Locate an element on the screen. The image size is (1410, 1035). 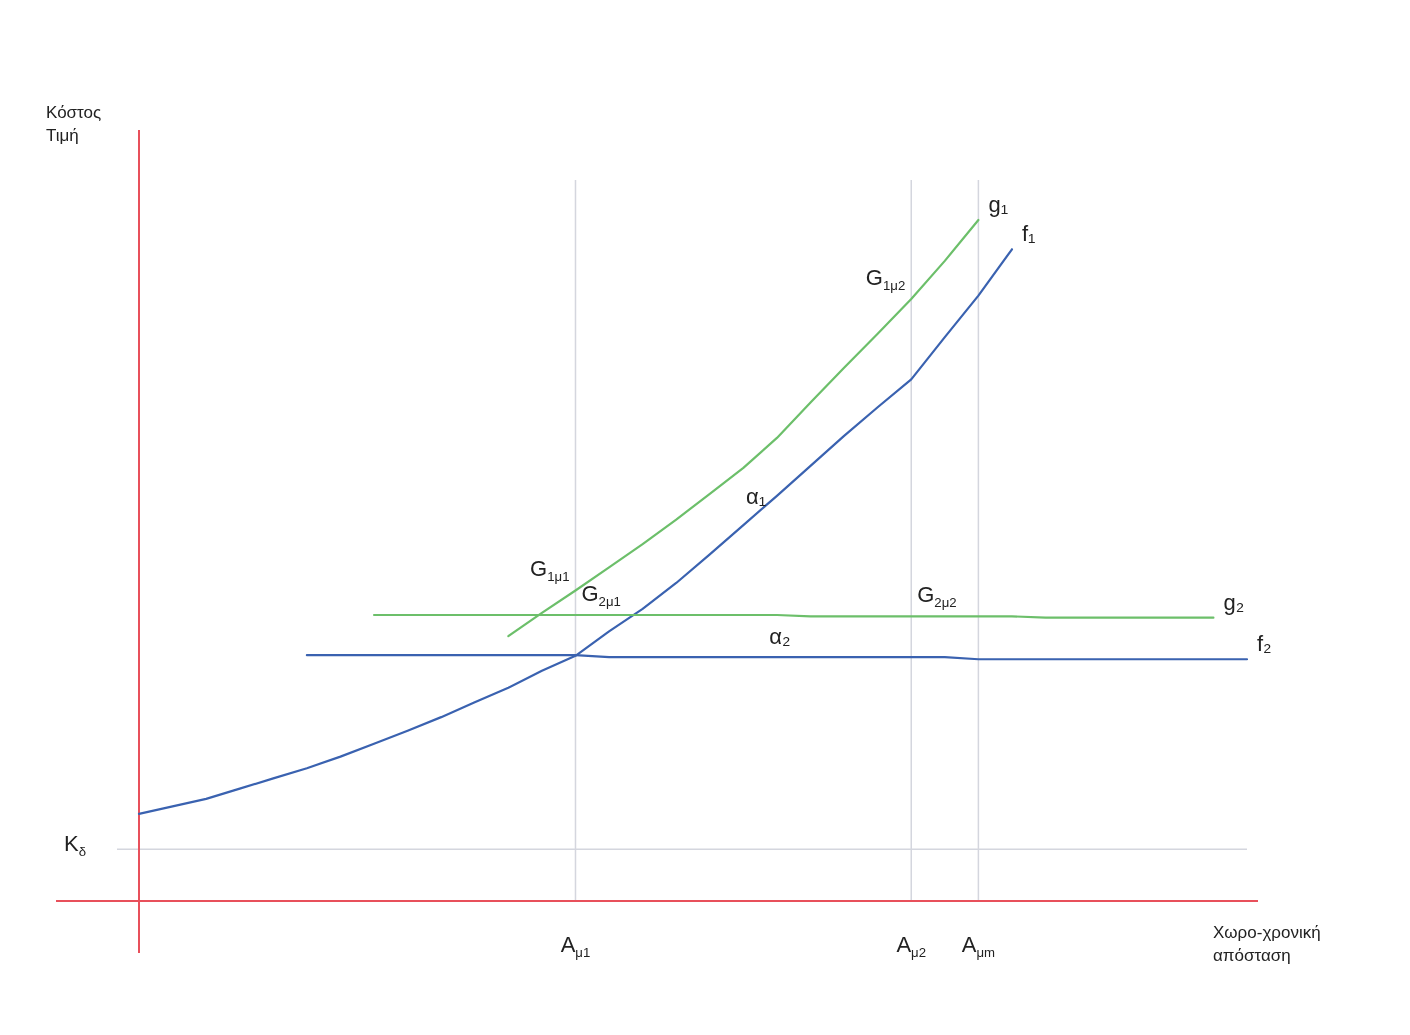
ref-line-label: K$_{δ}$ is located at coordinates (75, 845).